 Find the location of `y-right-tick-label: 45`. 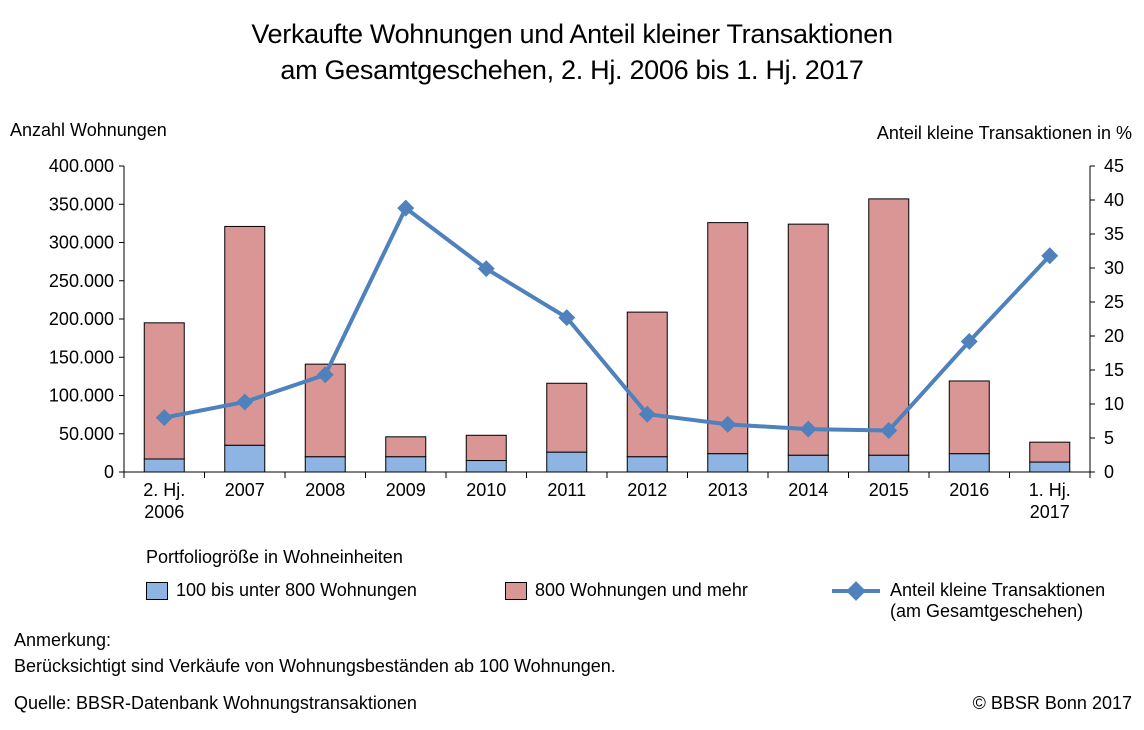

y-right-tick-label: 45 is located at coordinates (1114, 166).